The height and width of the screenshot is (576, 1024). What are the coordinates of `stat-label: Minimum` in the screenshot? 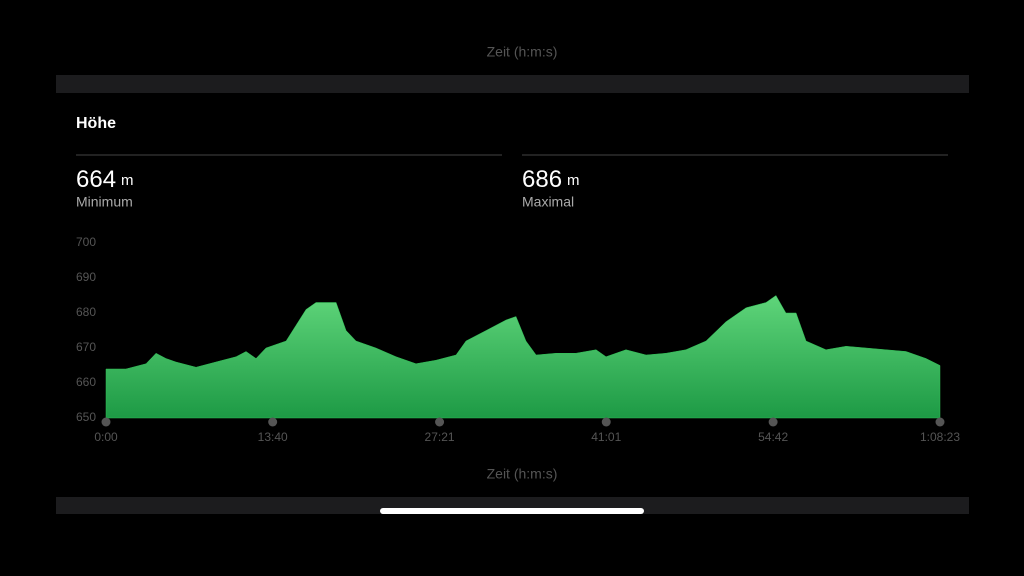 It's located at (104, 202).